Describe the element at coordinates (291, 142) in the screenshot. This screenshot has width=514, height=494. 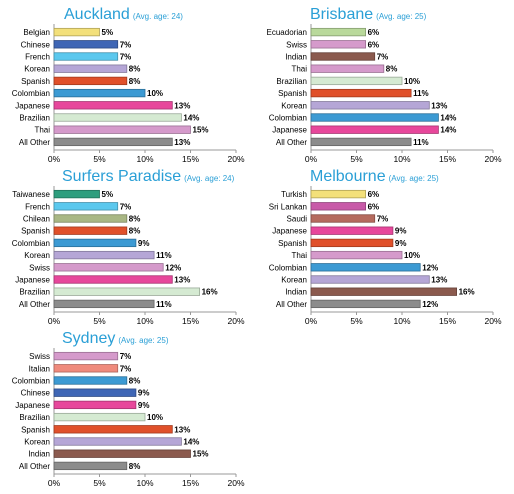
I see `category-label: All Other` at that location.